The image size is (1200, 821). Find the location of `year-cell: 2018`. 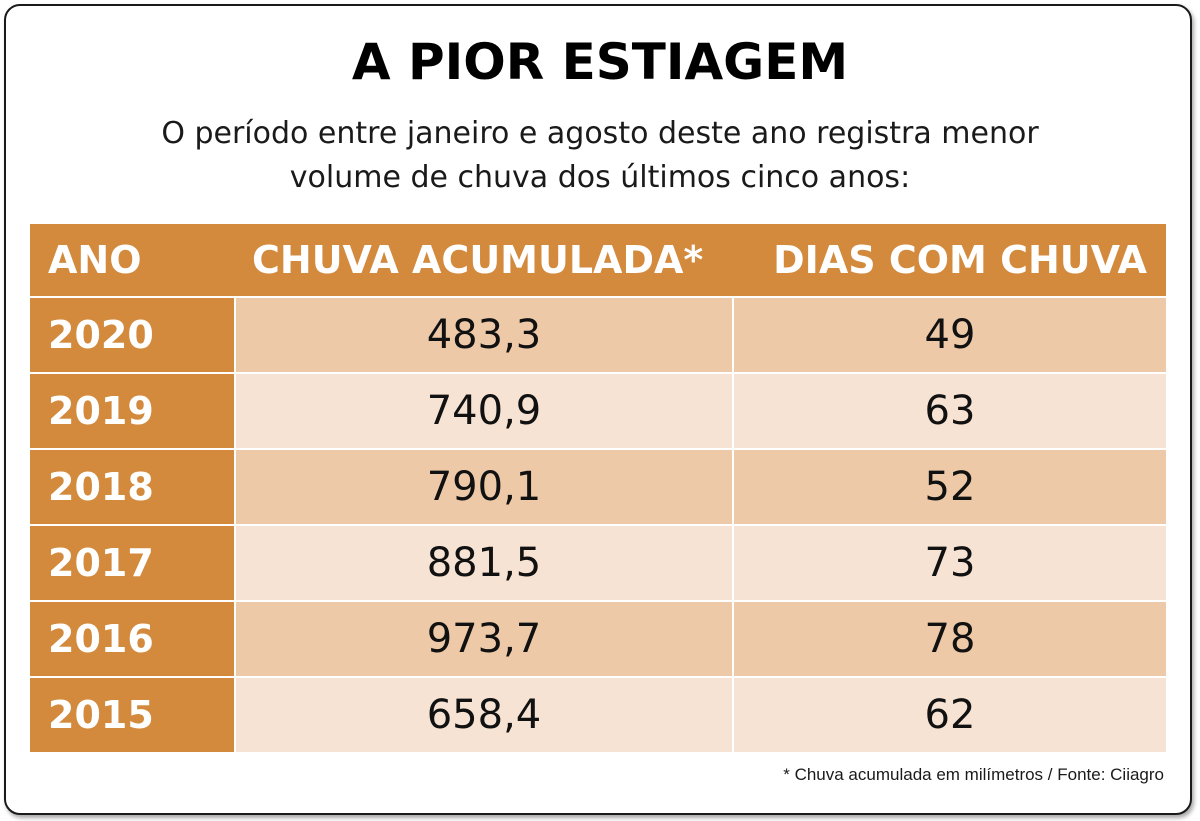

year-cell: 2018 is located at coordinates (132, 487).